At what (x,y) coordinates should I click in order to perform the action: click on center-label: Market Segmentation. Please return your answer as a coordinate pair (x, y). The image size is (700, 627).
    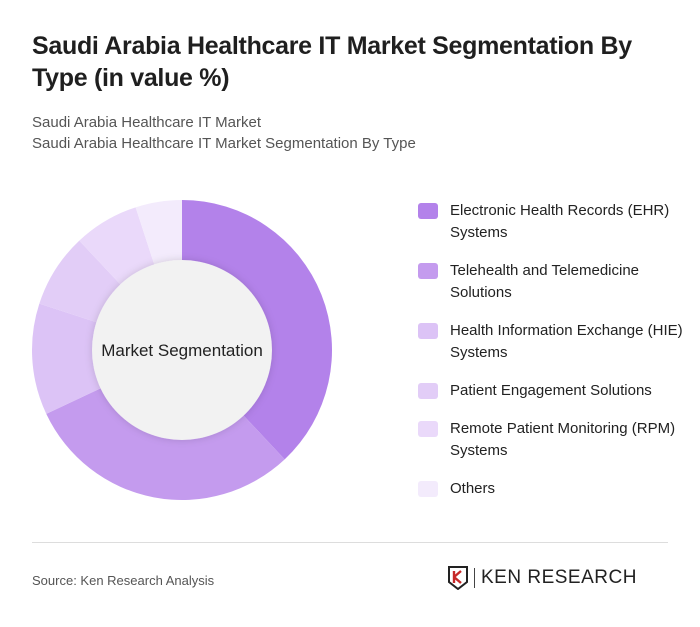
    Looking at the image, I should click on (182, 350).